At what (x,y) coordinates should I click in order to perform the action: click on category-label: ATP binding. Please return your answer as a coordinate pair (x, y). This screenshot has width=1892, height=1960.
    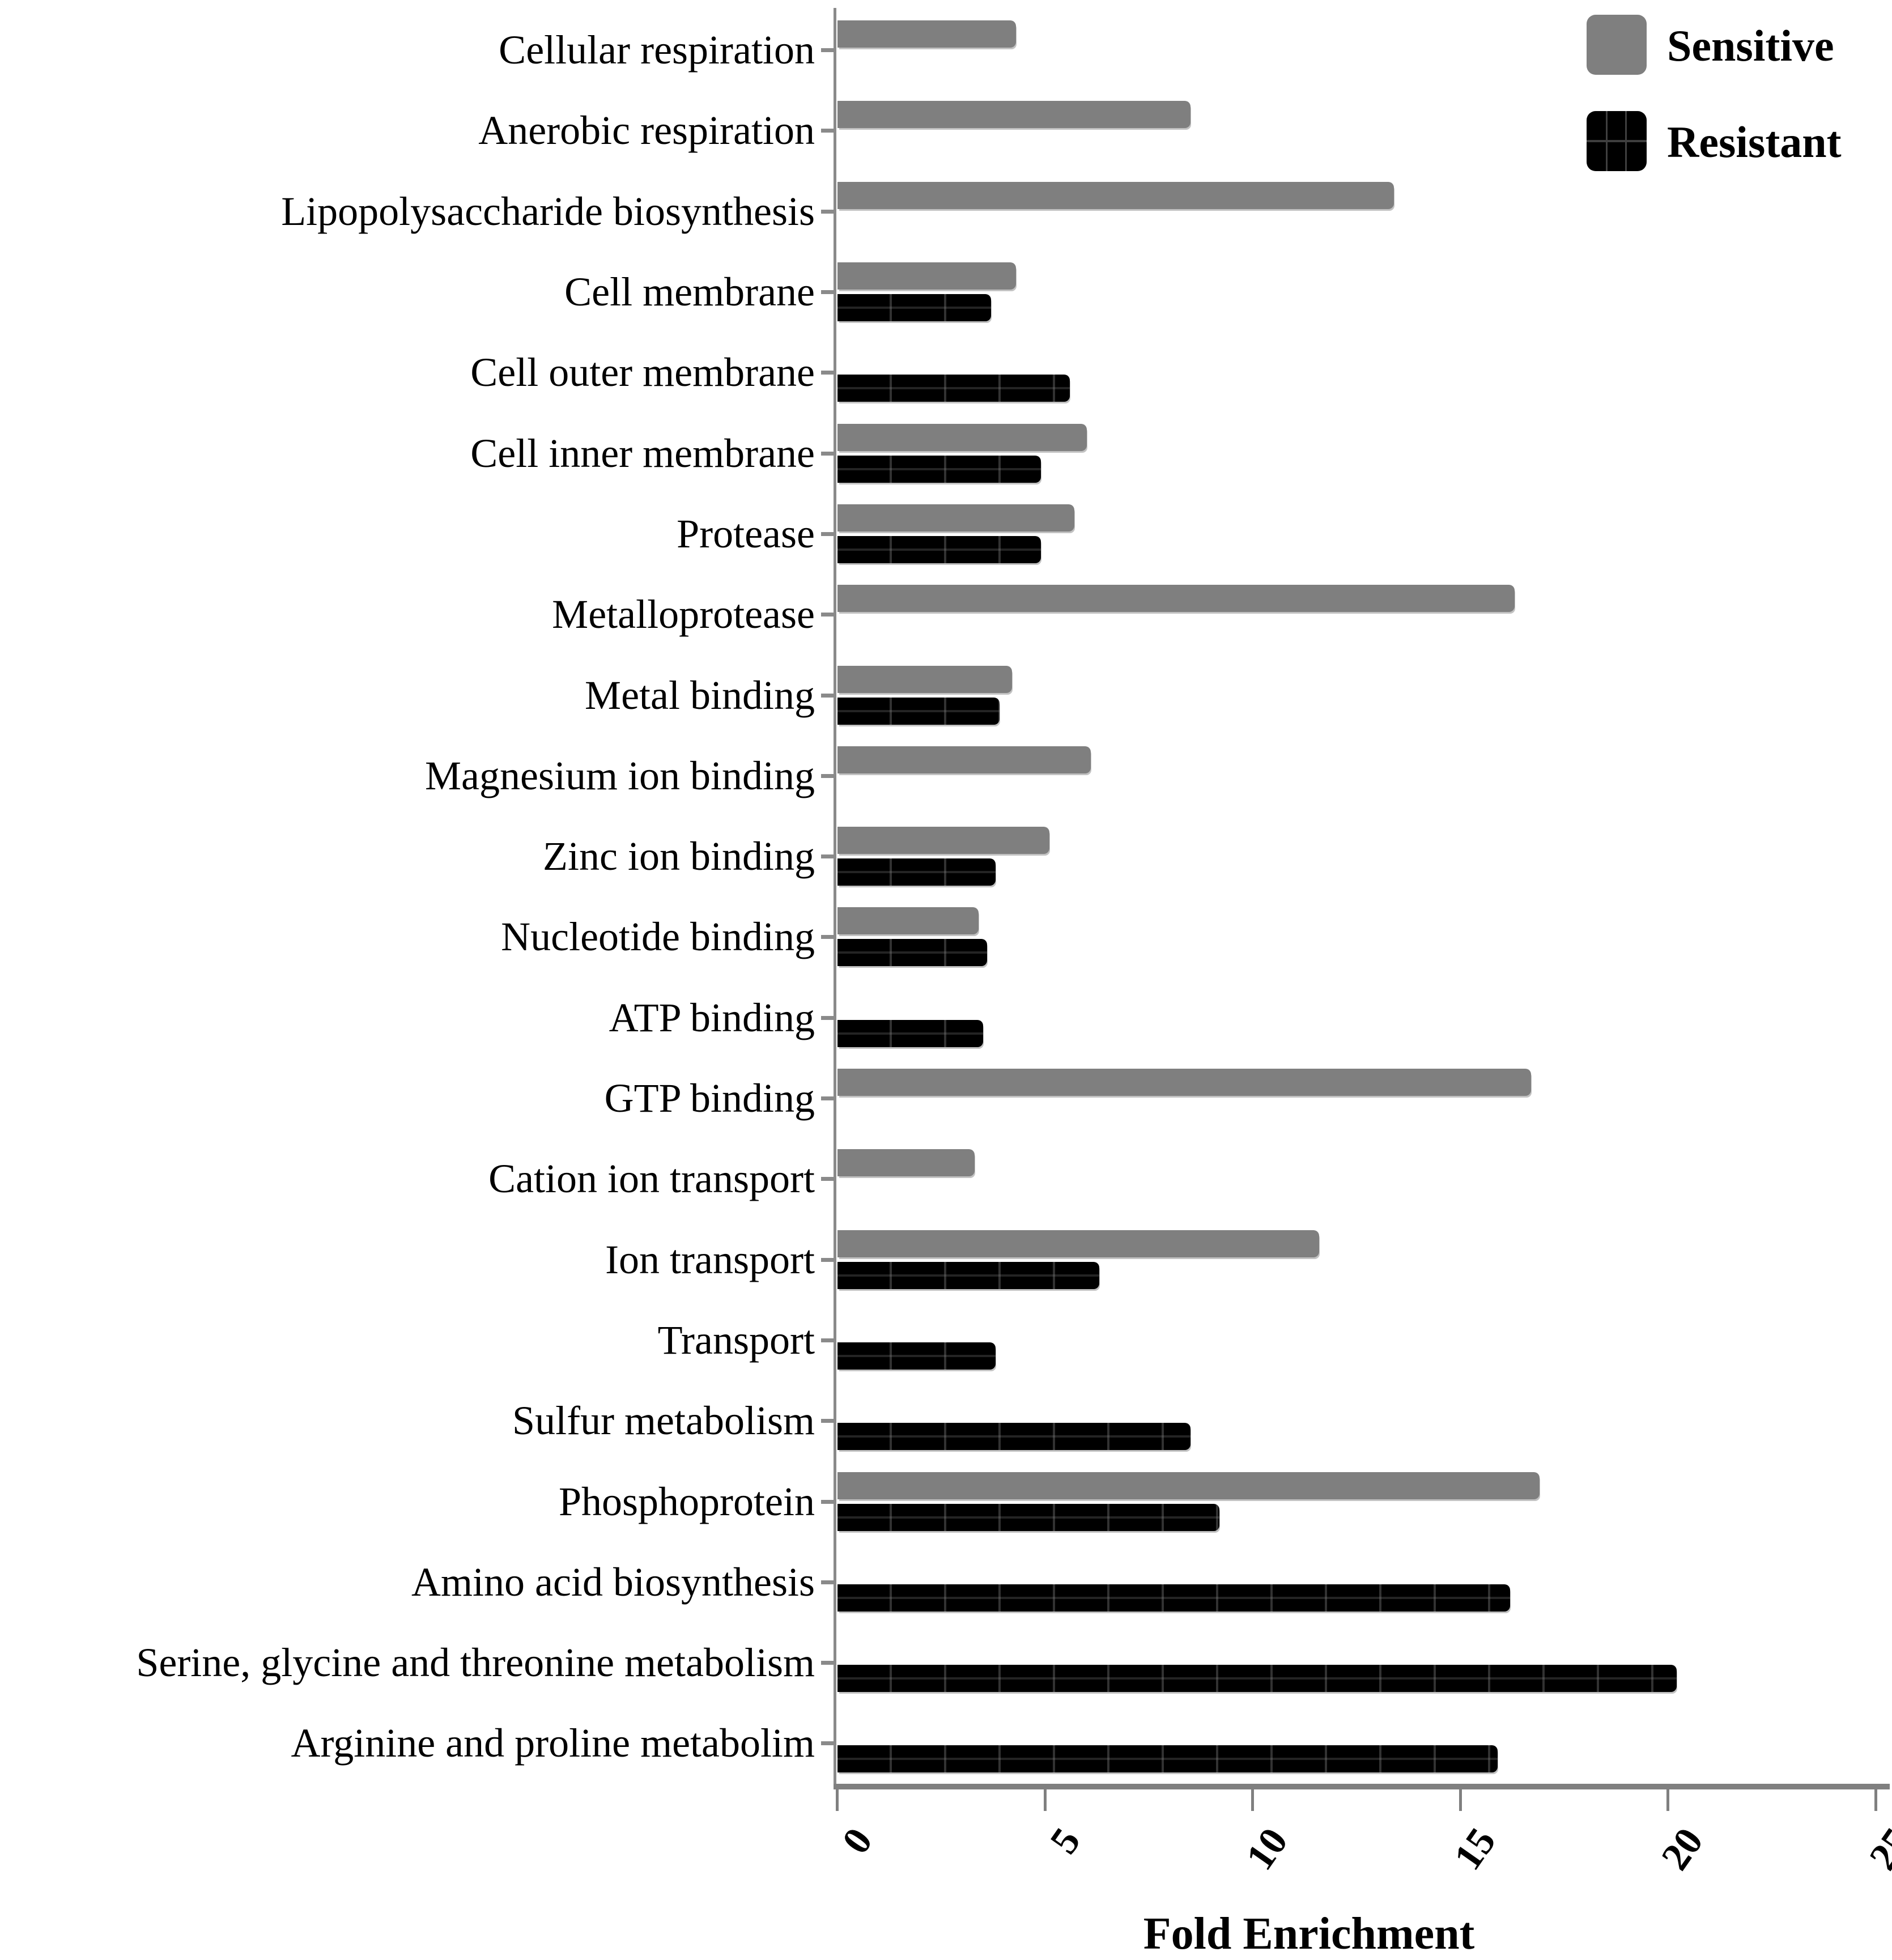
    Looking at the image, I should click on (712, 1017).